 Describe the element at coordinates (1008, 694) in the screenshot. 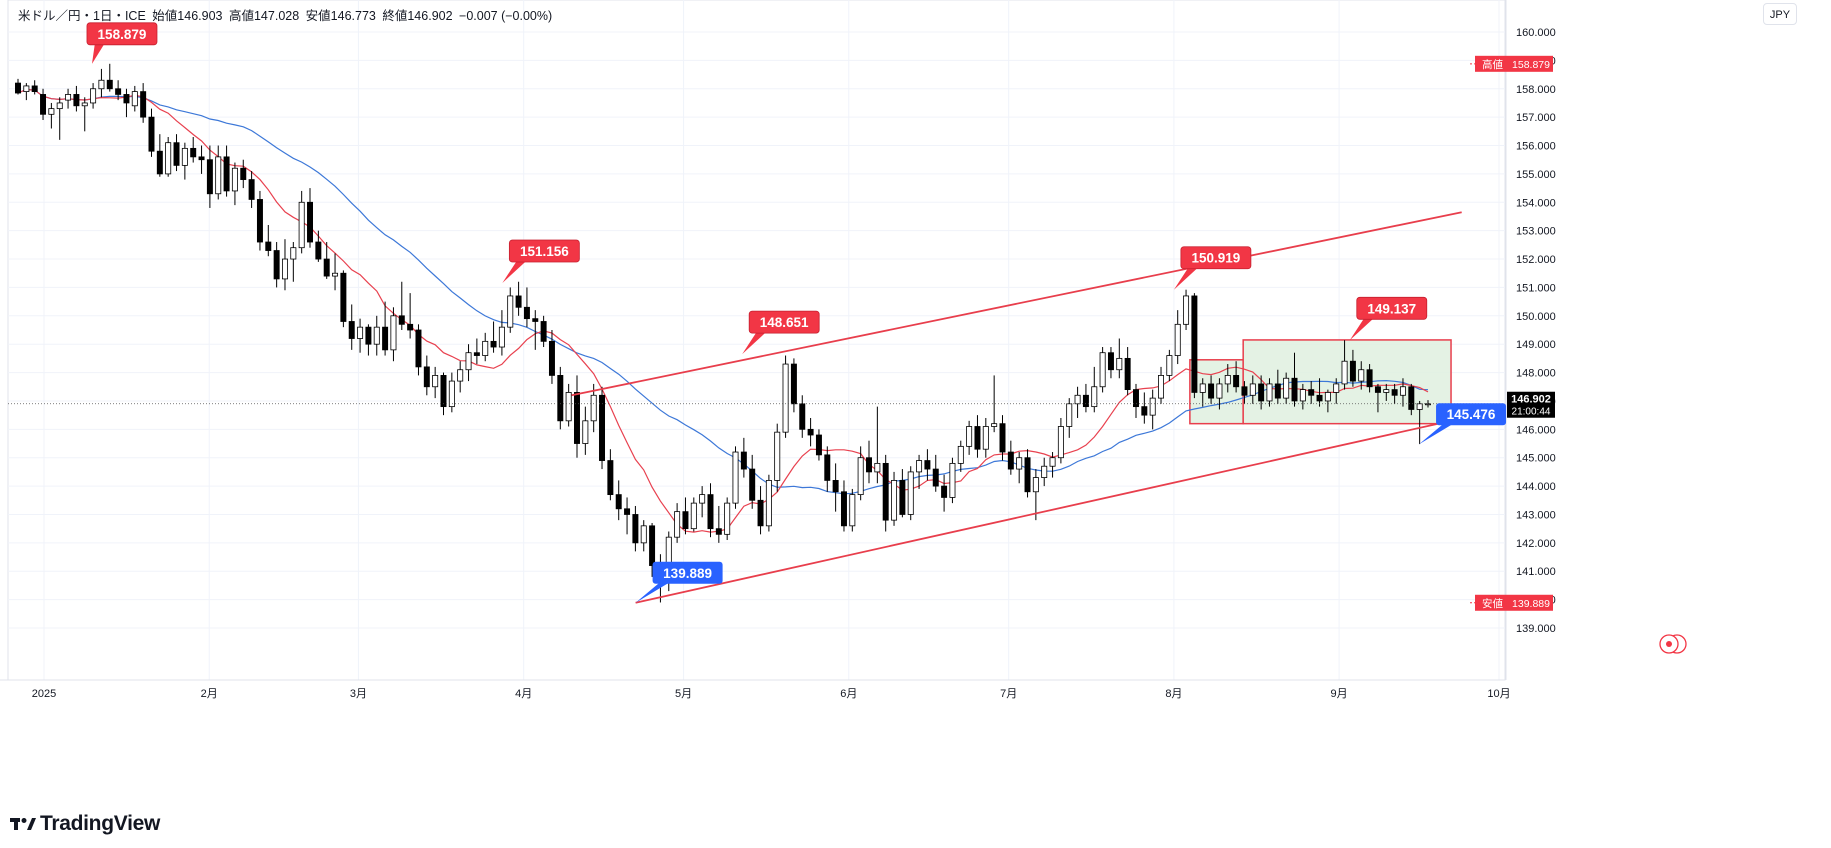

I see `x-tick-label: 7月` at that location.